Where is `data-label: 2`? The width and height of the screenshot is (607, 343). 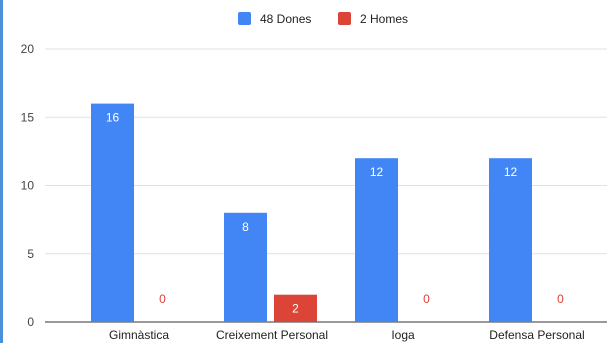
data-label: 2 is located at coordinates (295, 309).